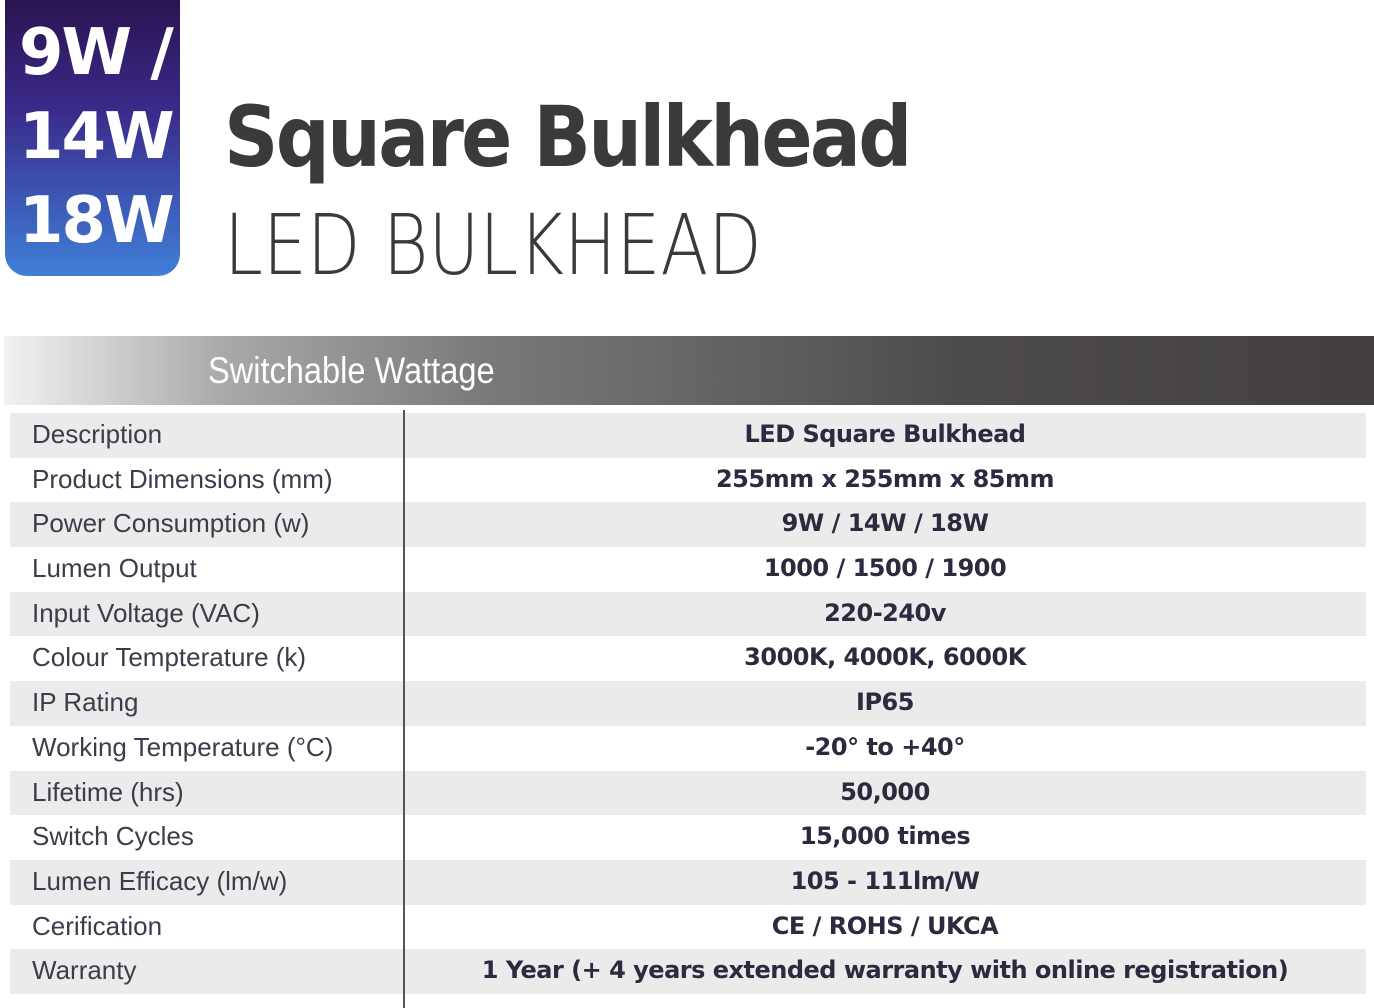  What do you see at coordinates (689, 370) in the screenshot?
I see `section-bar: Switchable Wattage` at bounding box center [689, 370].